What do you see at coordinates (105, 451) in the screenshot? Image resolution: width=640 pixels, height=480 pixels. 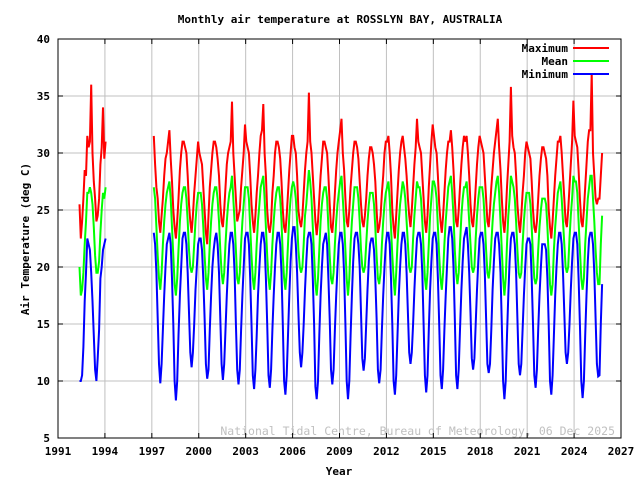 I see `x-tick-label: 1994` at bounding box center [105, 451].